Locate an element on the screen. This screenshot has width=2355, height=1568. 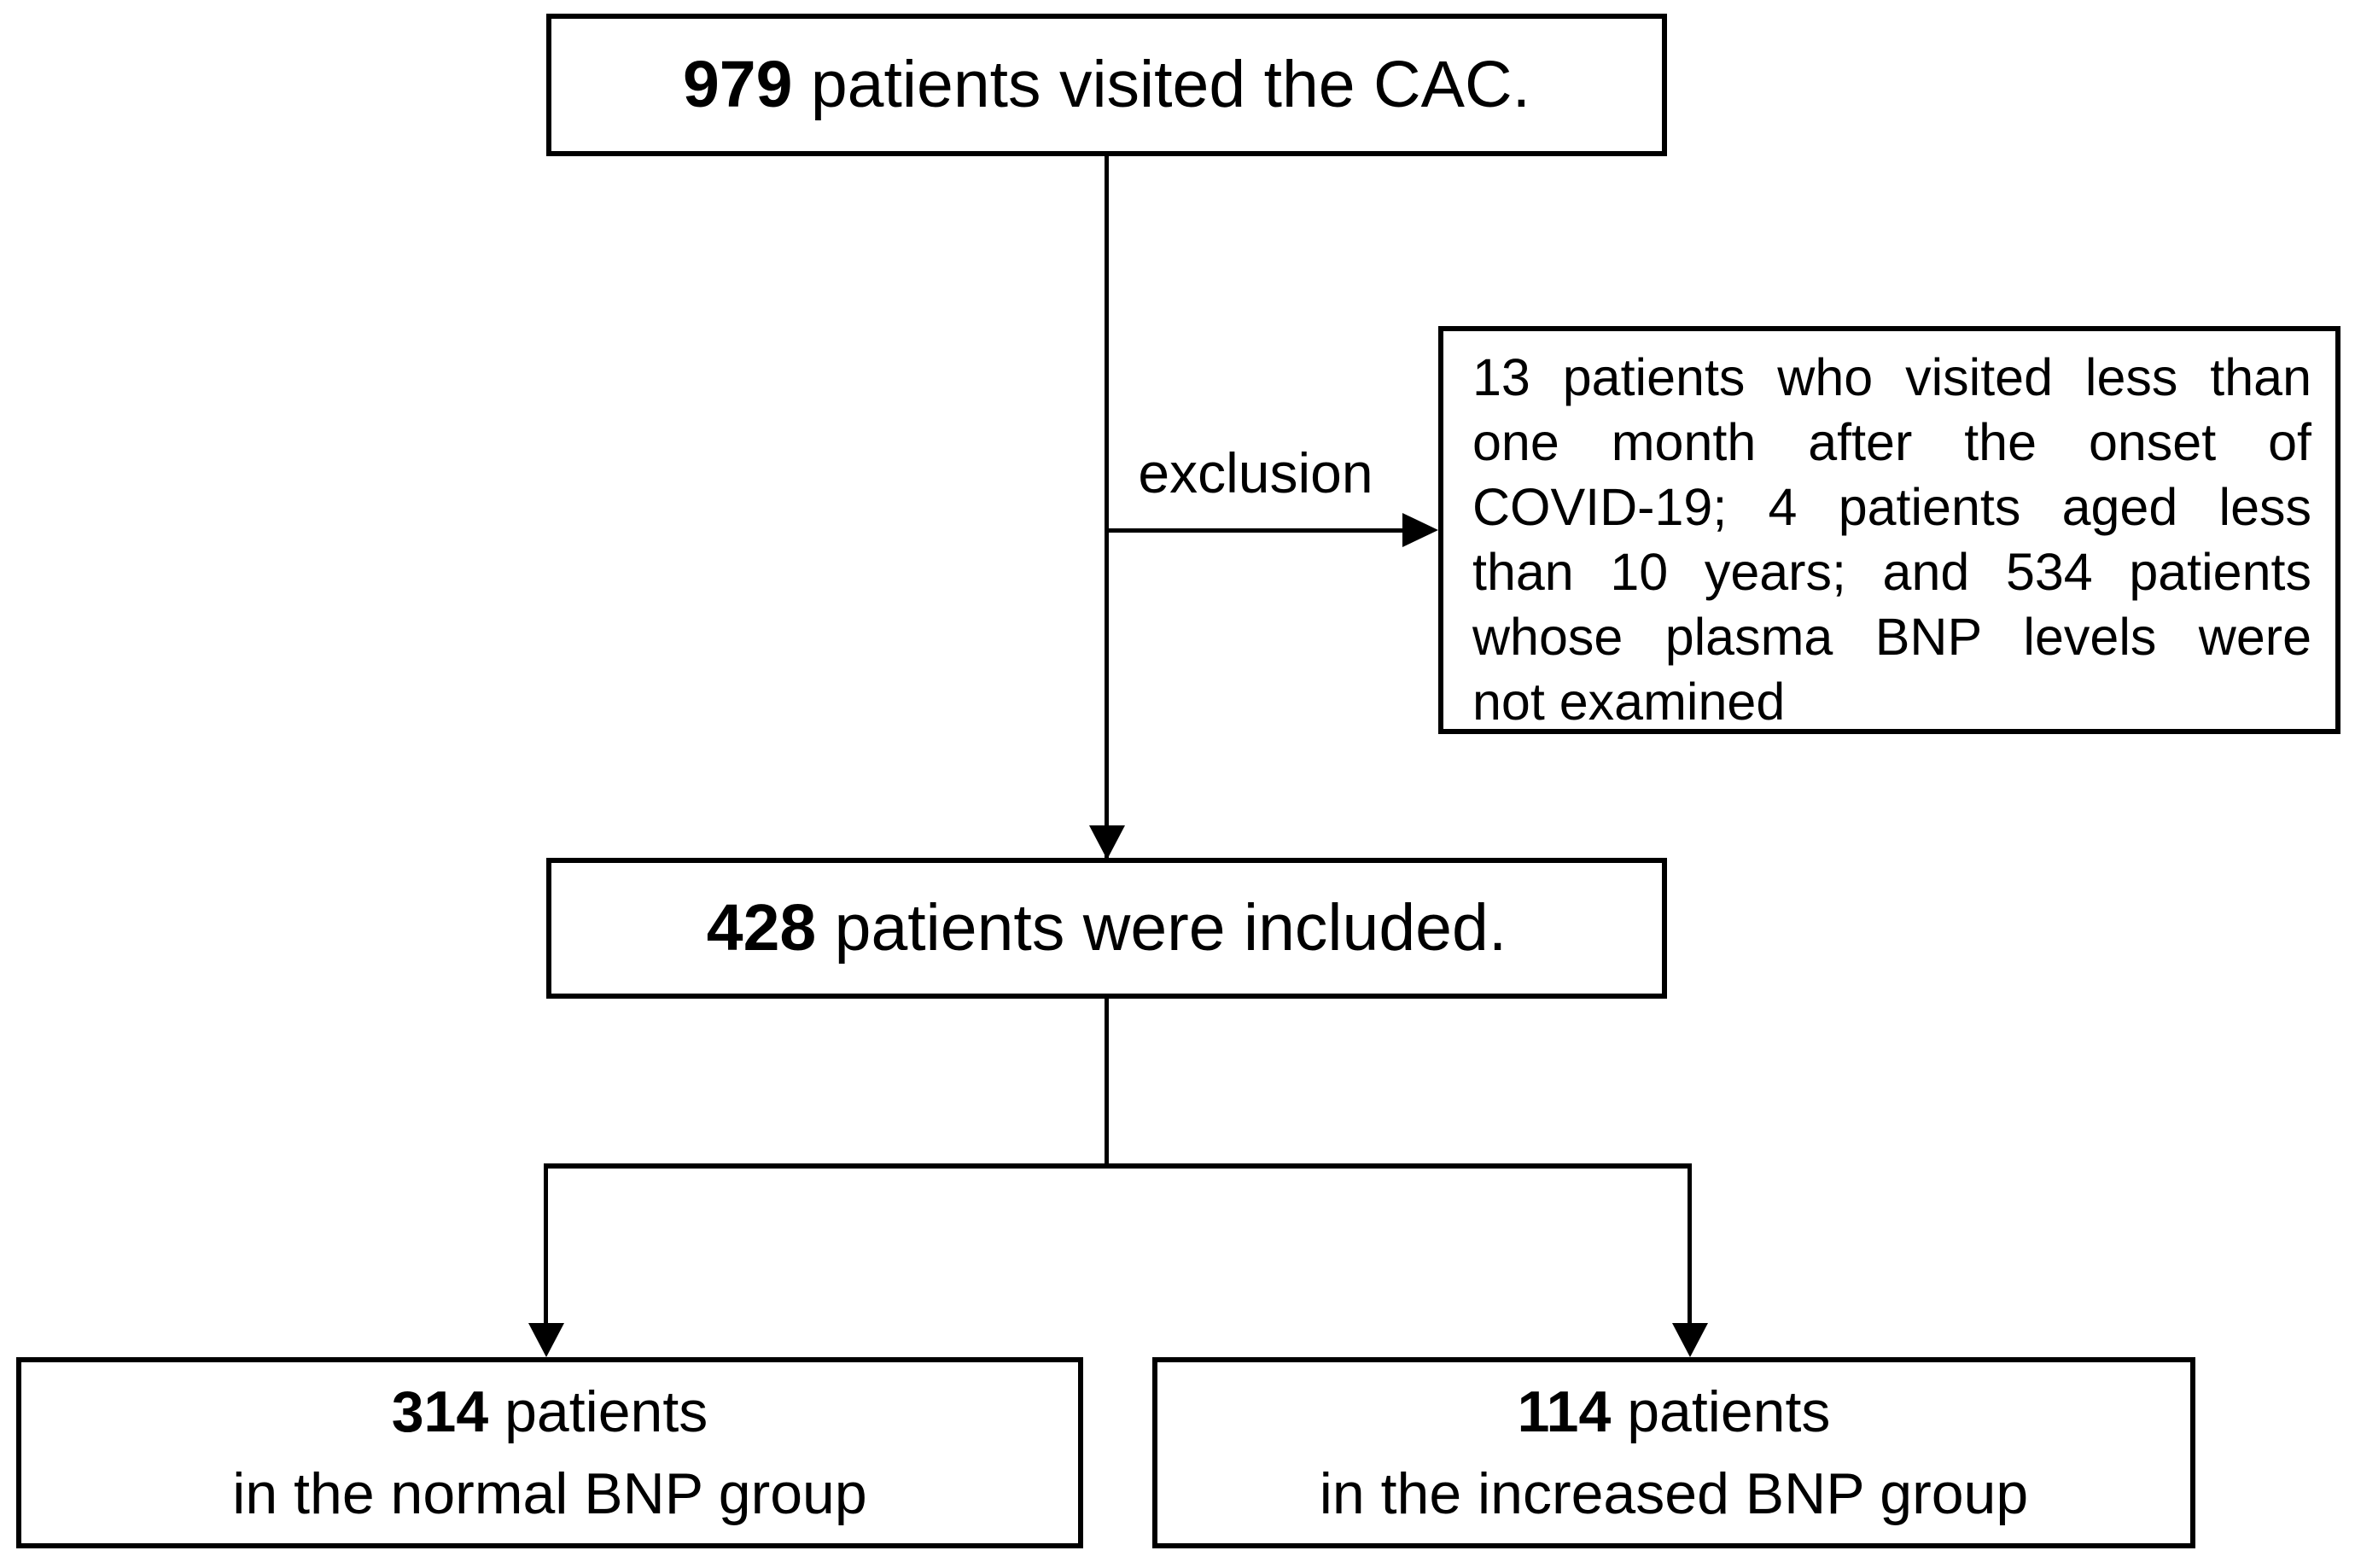
connector-included-to-branch is located at coordinates (1107, 1083).